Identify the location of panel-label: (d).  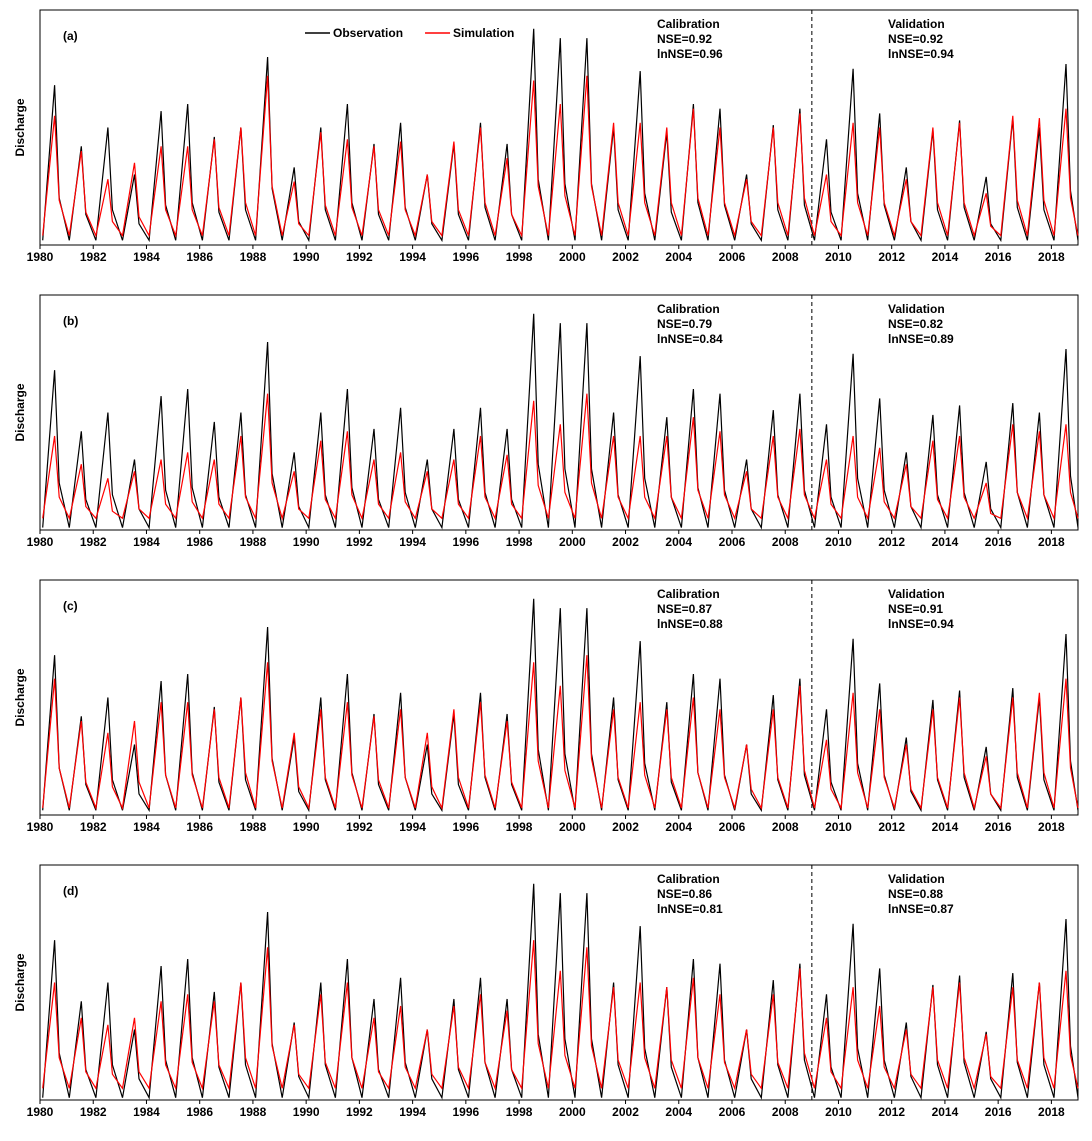
(70, 891).